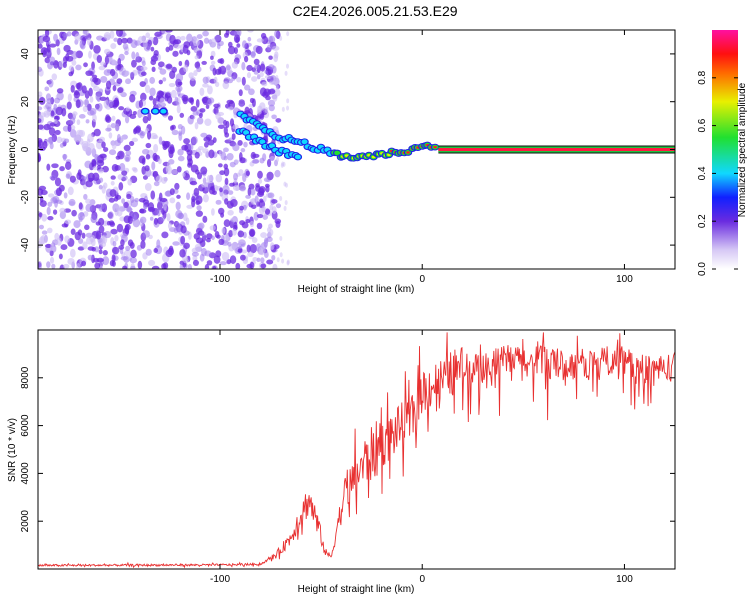 The image size is (750, 600). What do you see at coordinates (220, 579) in the screenshot?
I see `x-tick-label: -100` at bounding box center [220, 579].